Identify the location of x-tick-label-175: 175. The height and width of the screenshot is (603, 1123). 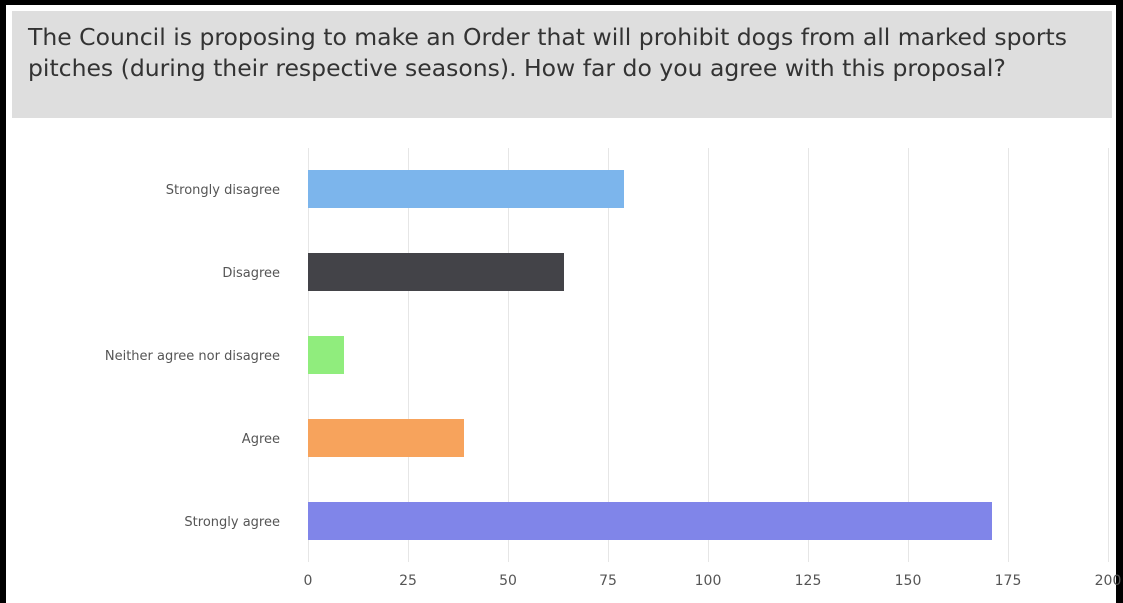
(1008, 581).